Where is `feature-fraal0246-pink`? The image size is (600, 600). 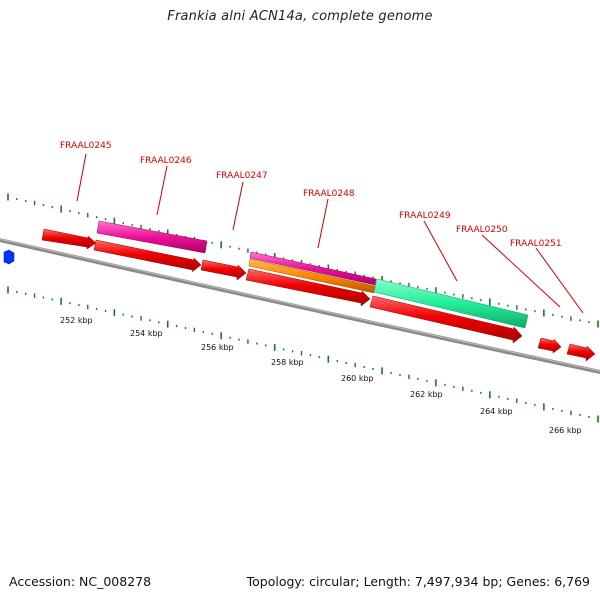
feature-fraal0246-pink is located at coordinates (152, 237).